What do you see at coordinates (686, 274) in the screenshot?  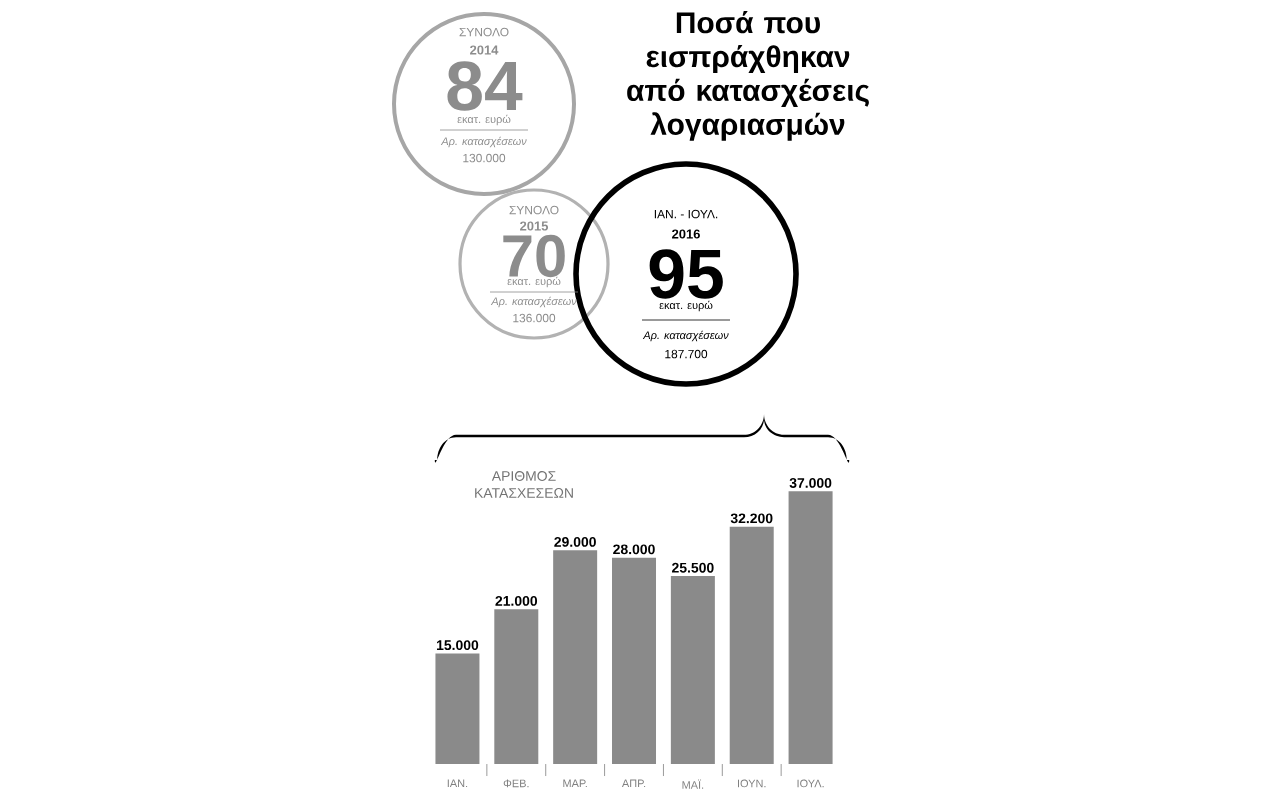 I see `text: 95` at bounding box center [686, 274].